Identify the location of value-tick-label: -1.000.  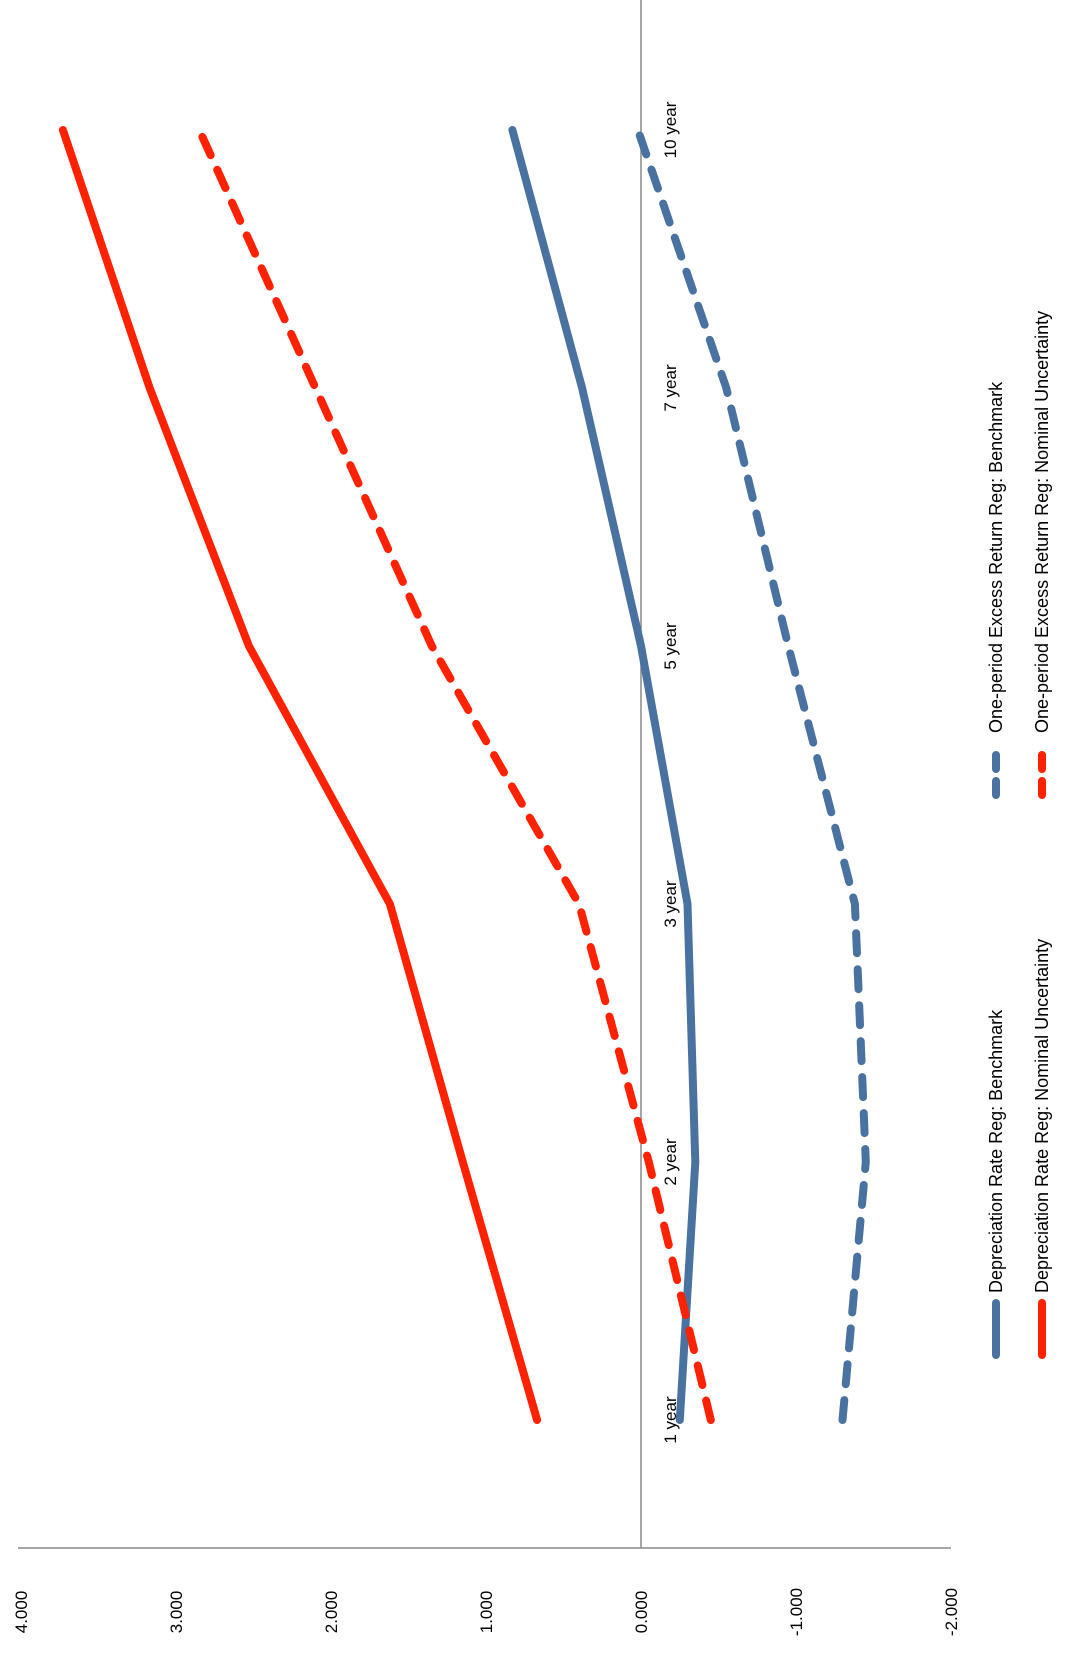
(796, 1612).